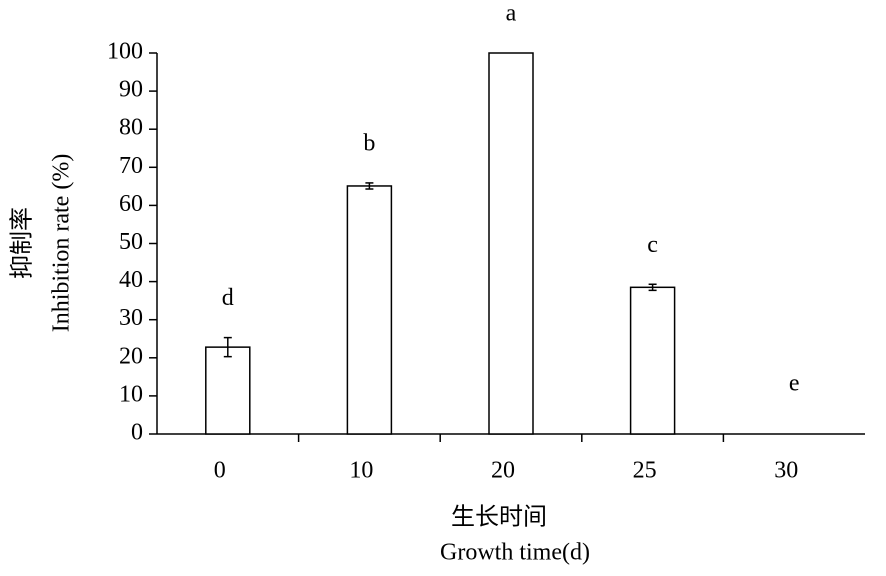  Describe the element at coordinates (22, 243) in the screenshot. I see `y-axis-label: 抑制率` at that location.